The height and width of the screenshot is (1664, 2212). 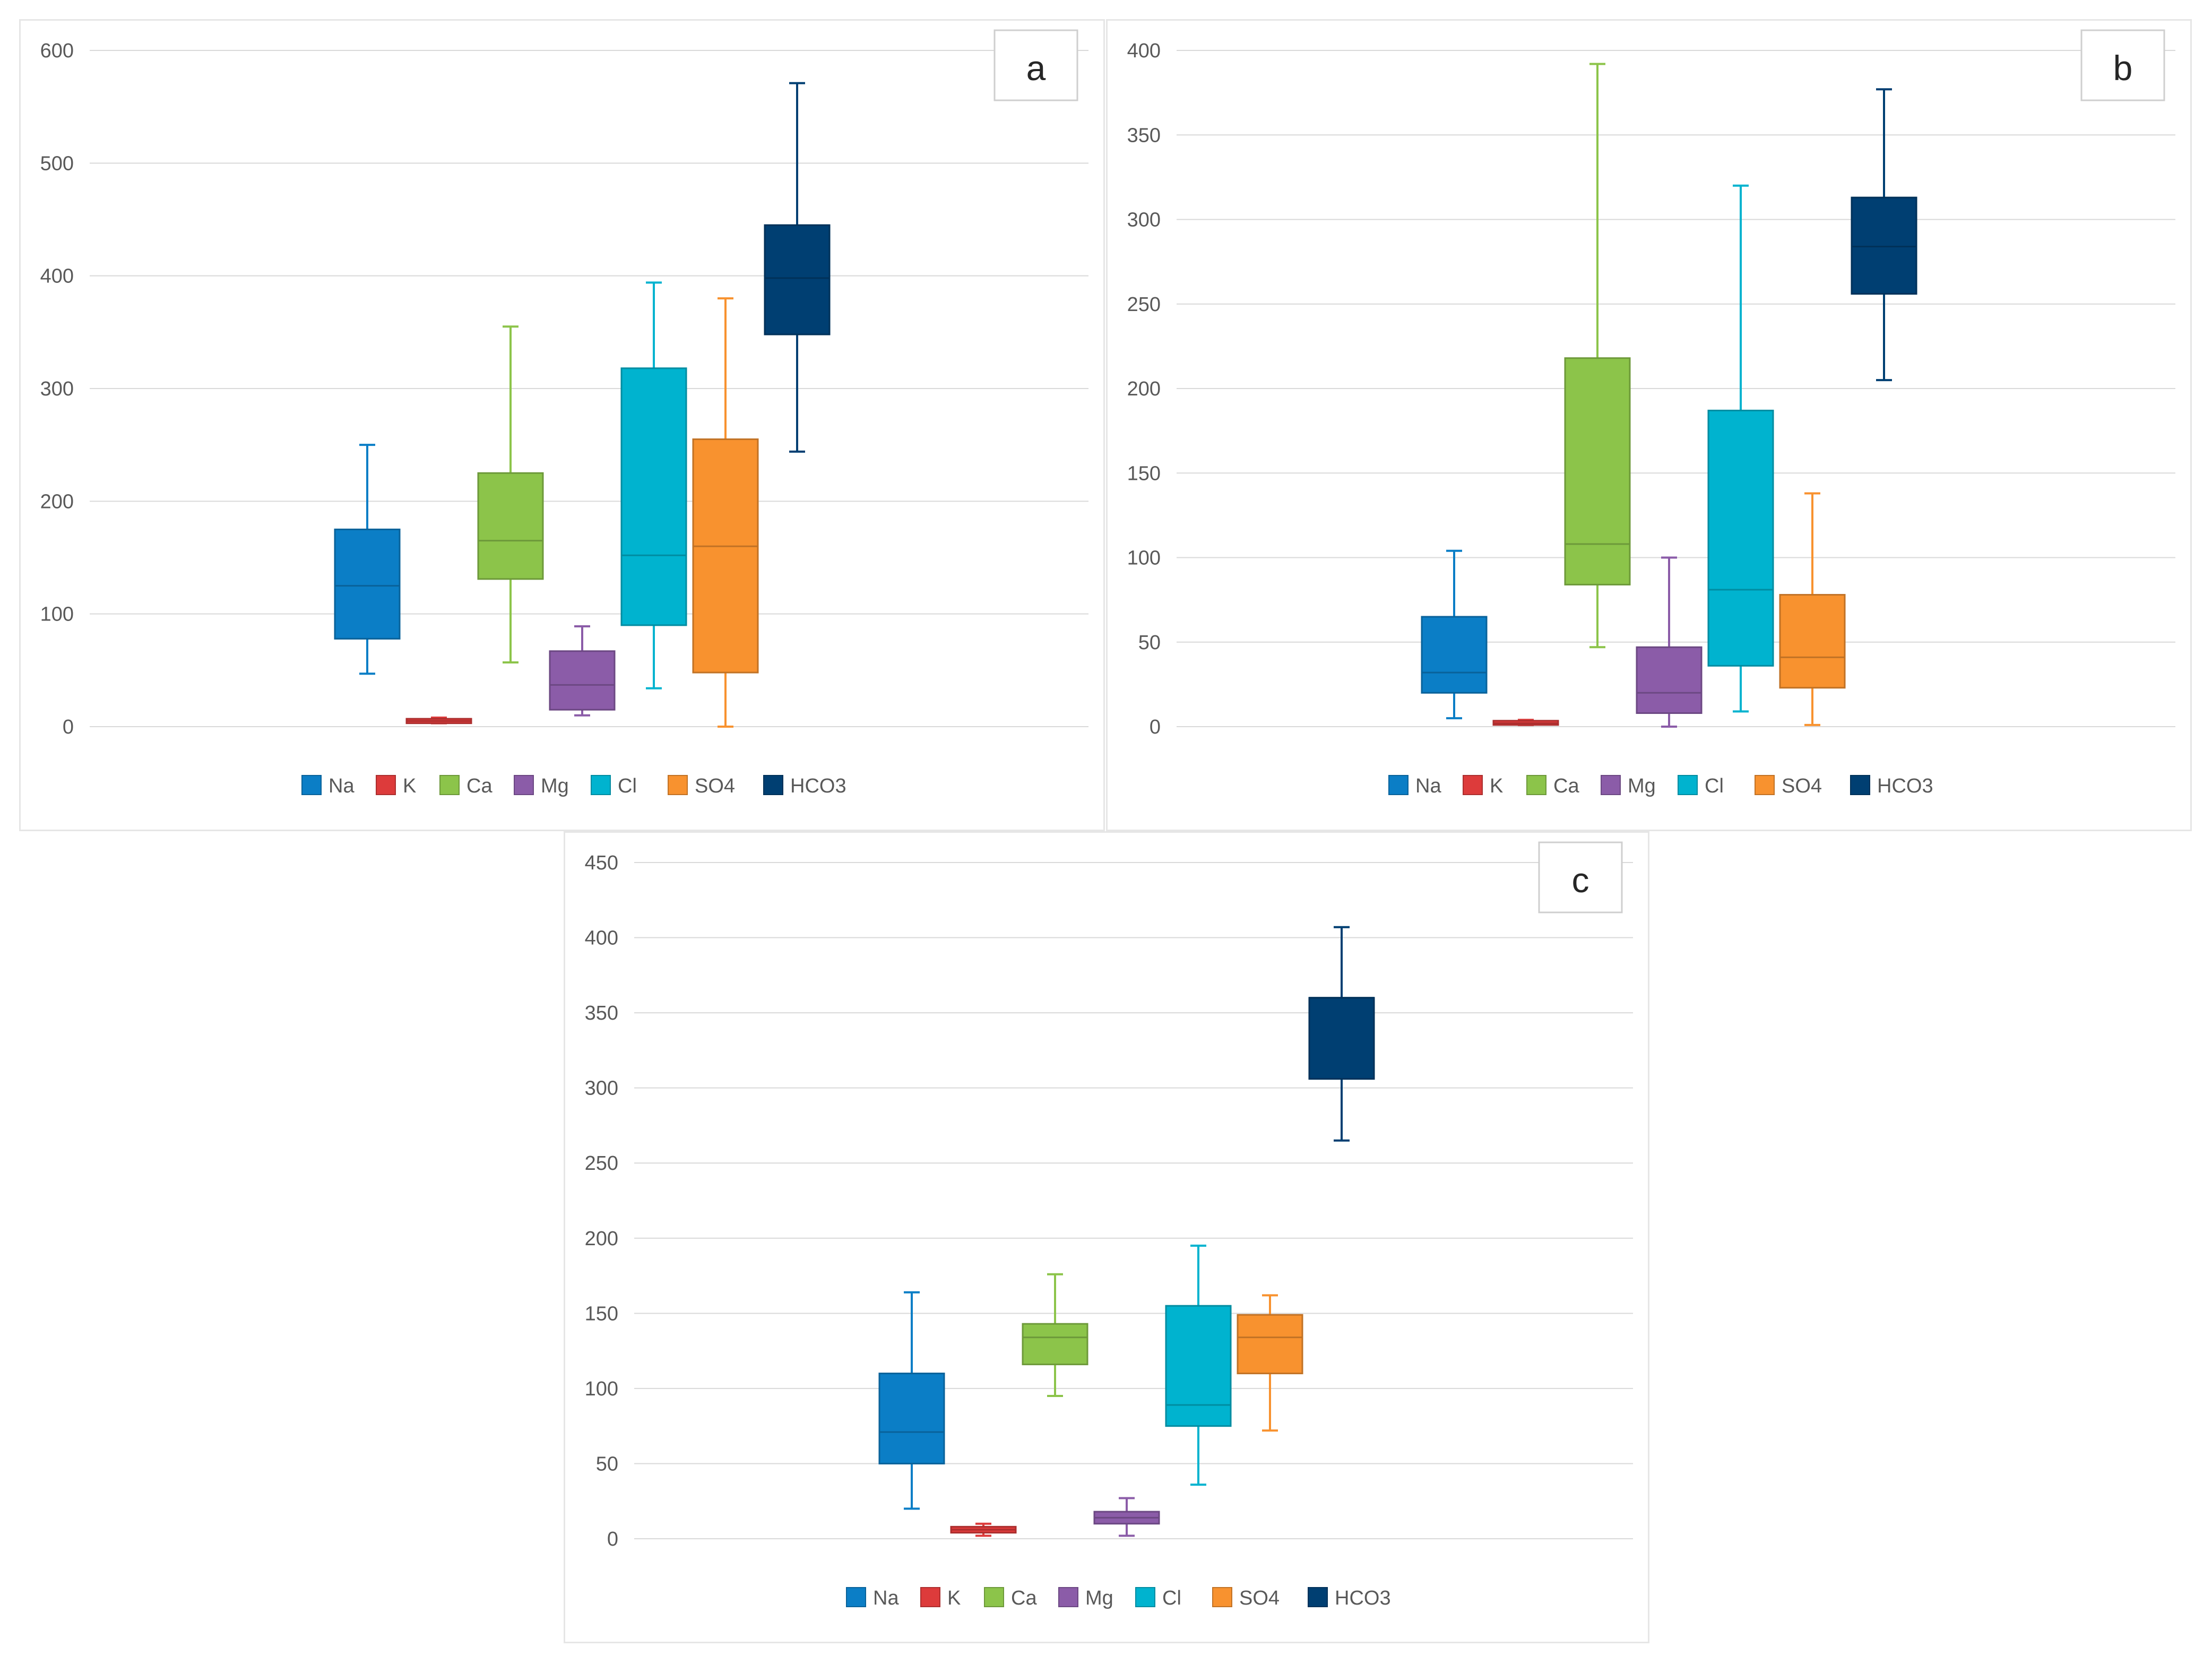 What do you see at coordinates (1036, 68) in the screenshot?
I see `panel-label: a` at bounding box center [1036, 68].